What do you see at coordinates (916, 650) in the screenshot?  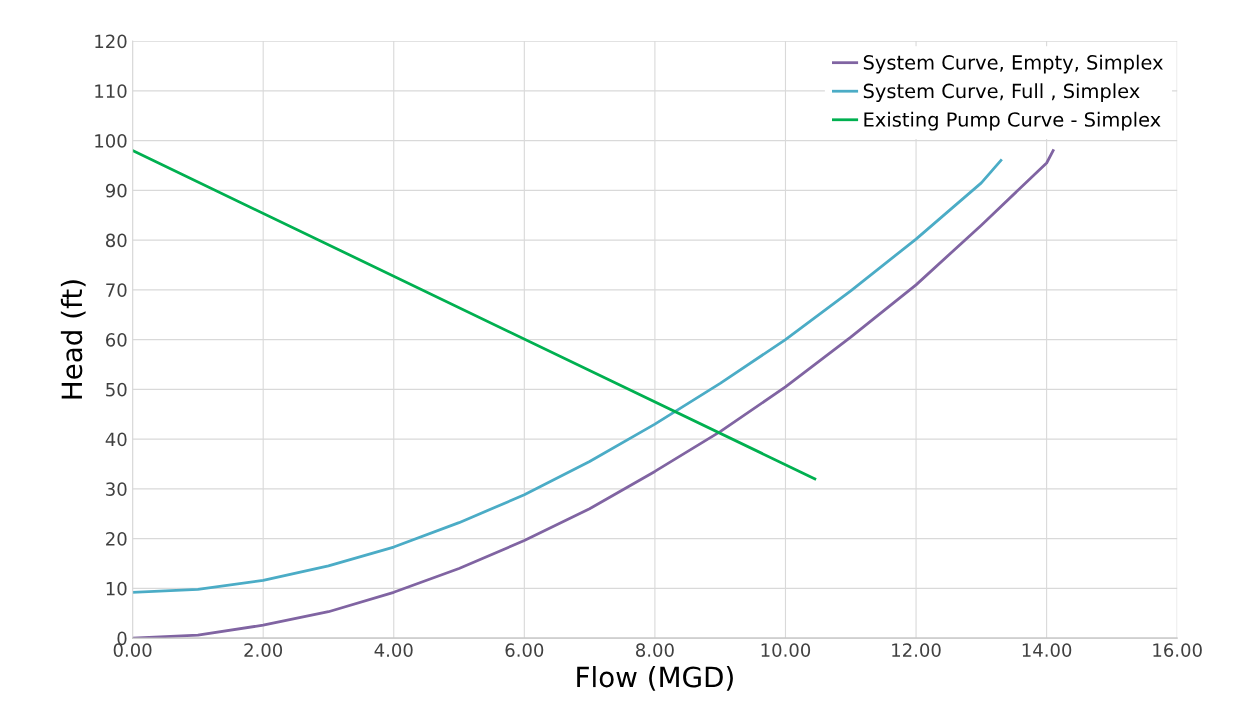 I see `x-tick-label: 12.00` at bounding box center [916, 650].